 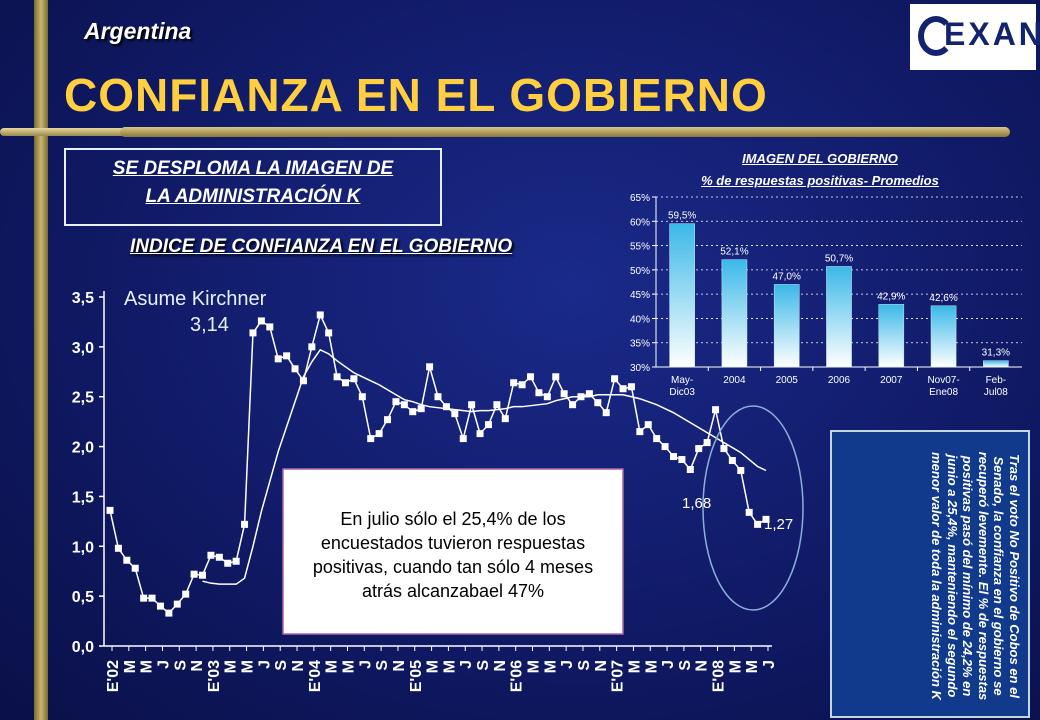 What do you see at coordinates (618, 676) in the screenshot?
I see `line-x-tick-label: E'07` at bounding box center [618, 676].